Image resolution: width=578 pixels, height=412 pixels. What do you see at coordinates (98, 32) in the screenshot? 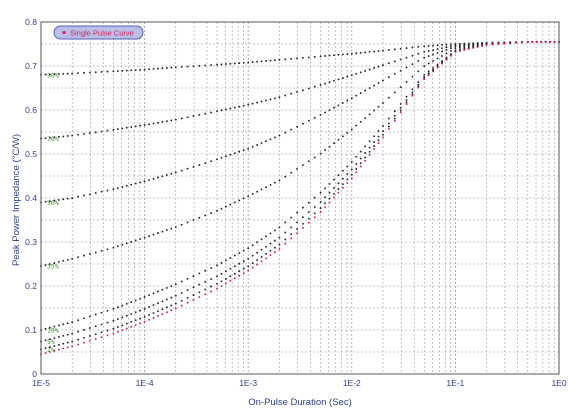
I see `legend: Single Pulse Curve` at bounding box center [98, 32].